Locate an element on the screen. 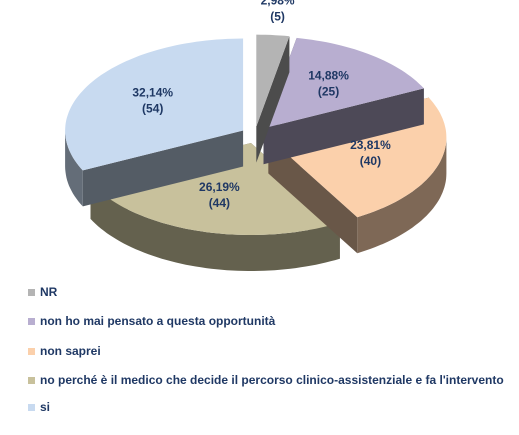 Image resolution: width=519 pixels, height=435 pixels. data-label: 32,14% is located at coordinates (152, 92).